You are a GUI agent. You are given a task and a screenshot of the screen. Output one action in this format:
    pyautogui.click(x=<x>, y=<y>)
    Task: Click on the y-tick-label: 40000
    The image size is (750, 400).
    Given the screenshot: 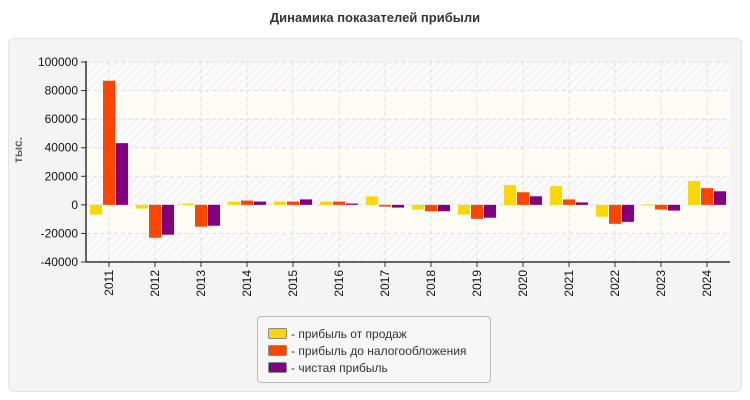 What is the action you would take?
    pyautogui.click(x=62, y=148)
    